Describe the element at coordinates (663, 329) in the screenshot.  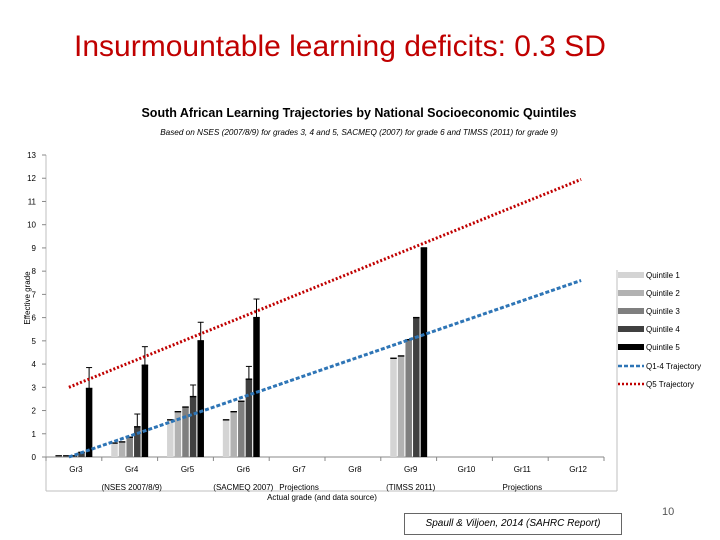
I see `legend-label: Quintile 4` at that location.